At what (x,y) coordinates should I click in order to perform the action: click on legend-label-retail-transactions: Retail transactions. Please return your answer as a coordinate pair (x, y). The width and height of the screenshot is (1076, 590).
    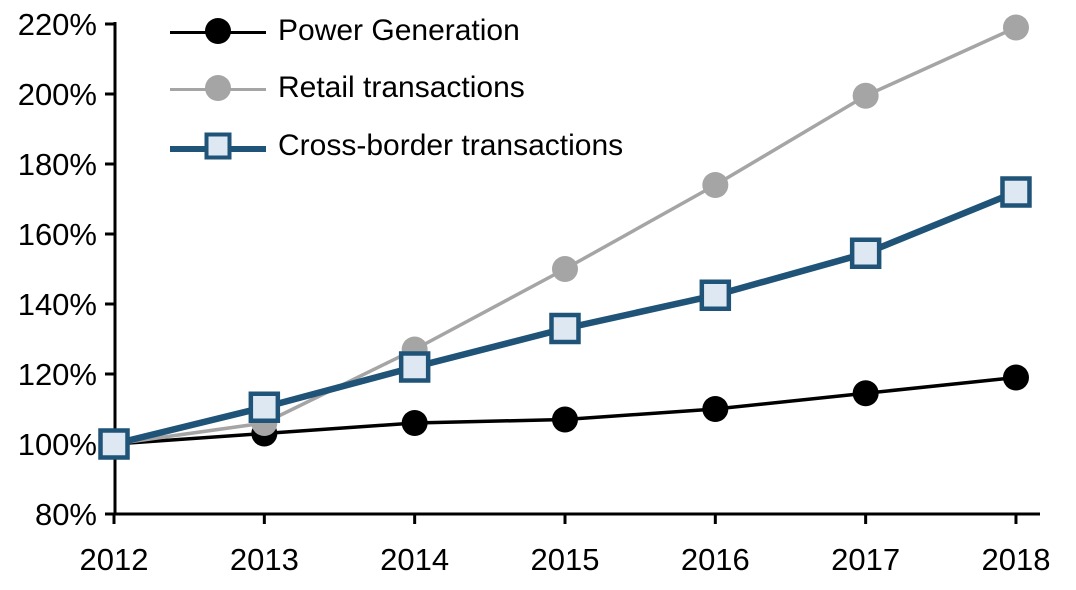
    Looking at the image, I should click on (401, 87).